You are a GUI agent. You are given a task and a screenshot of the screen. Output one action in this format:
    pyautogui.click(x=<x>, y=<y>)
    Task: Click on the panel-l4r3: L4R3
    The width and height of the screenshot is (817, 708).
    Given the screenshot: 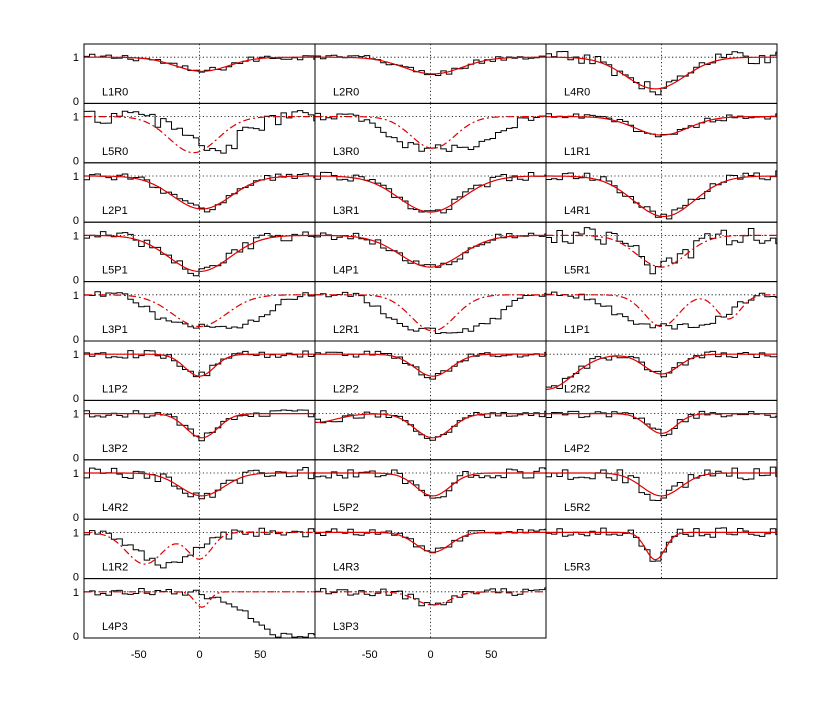 What is the action you would take?
    pyautogui.click(x=430, y=549)
    